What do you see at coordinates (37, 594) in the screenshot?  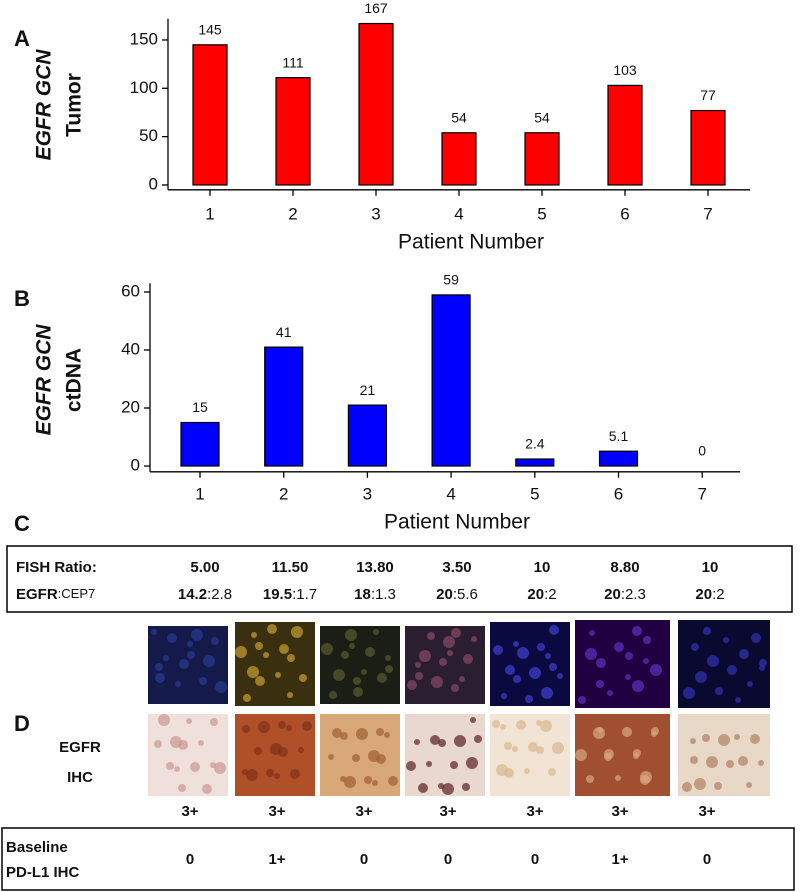 I see `fish-pair-label-bold: EGFR` at bounding box center [37, 594].